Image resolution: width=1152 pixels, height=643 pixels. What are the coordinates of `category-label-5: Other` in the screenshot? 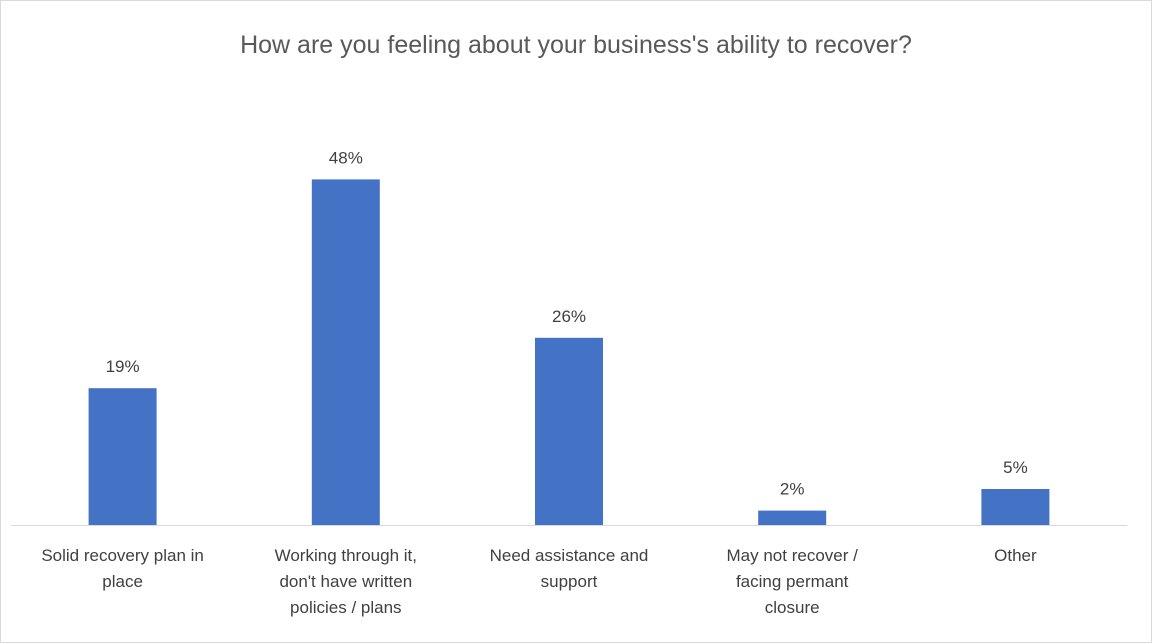 It's located at (1015, 555).